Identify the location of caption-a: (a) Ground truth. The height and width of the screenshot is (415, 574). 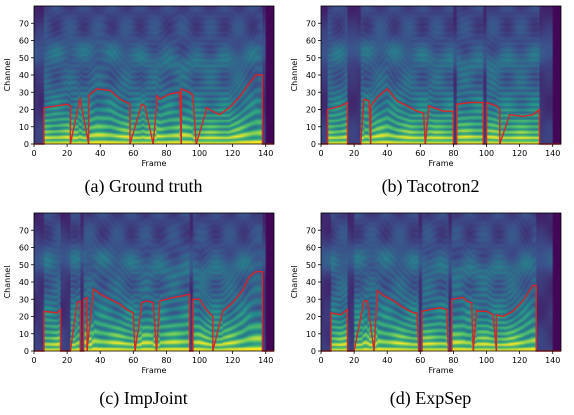
(143, 186).